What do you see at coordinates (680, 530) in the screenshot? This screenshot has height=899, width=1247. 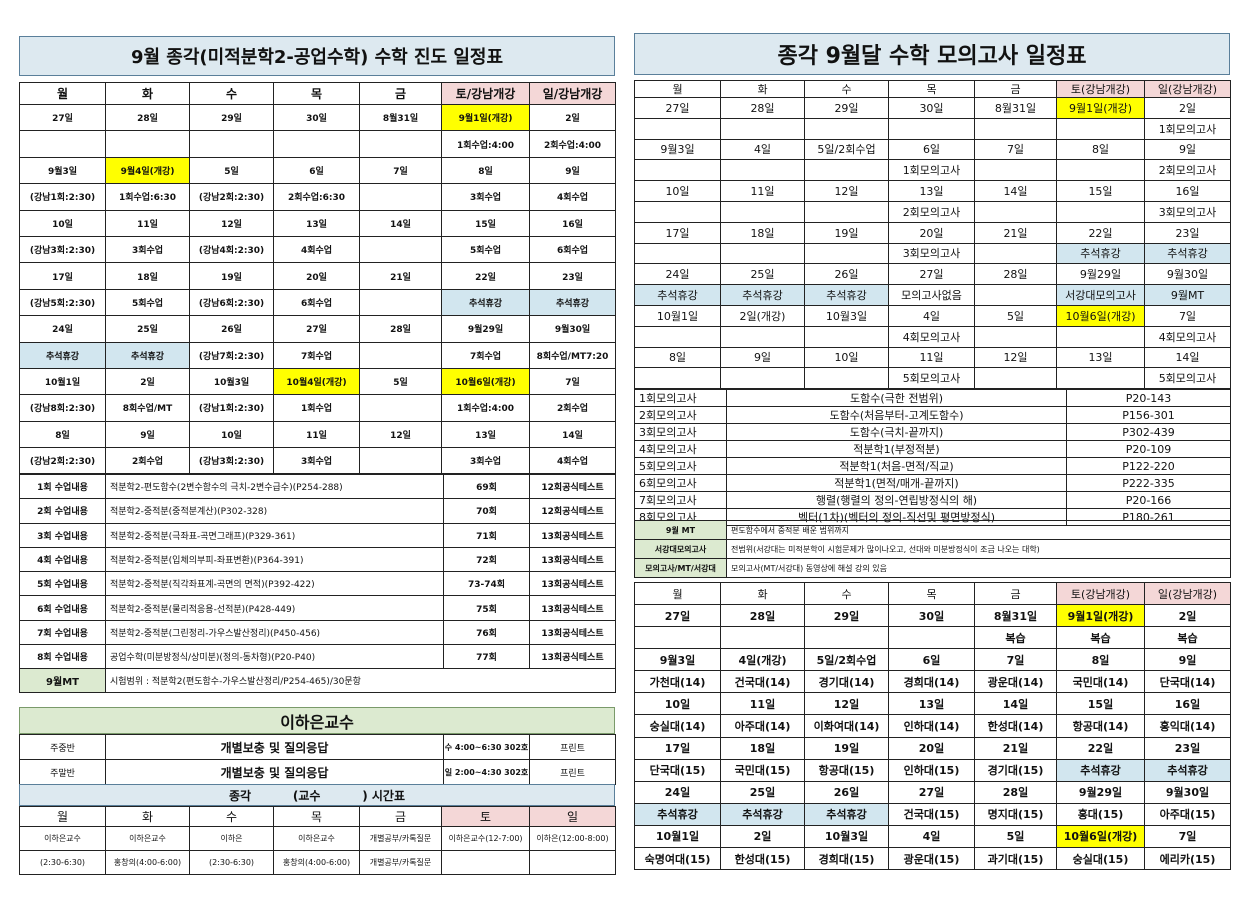 I see `table-cell: 9월 MT` at bounding box center [680, 530].